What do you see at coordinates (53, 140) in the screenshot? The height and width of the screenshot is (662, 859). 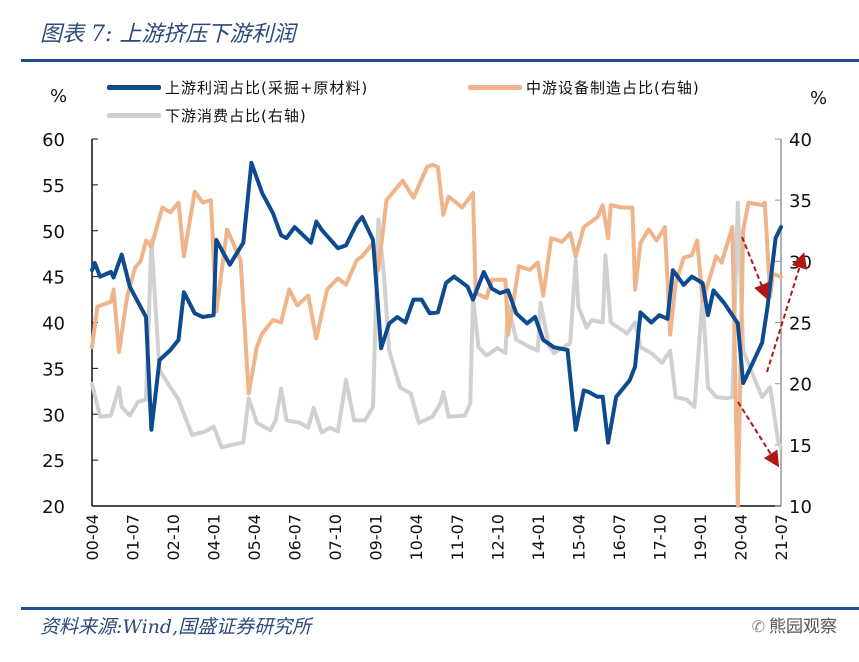 I see `left-tick-label: 60` at bounding box center [53, 140].